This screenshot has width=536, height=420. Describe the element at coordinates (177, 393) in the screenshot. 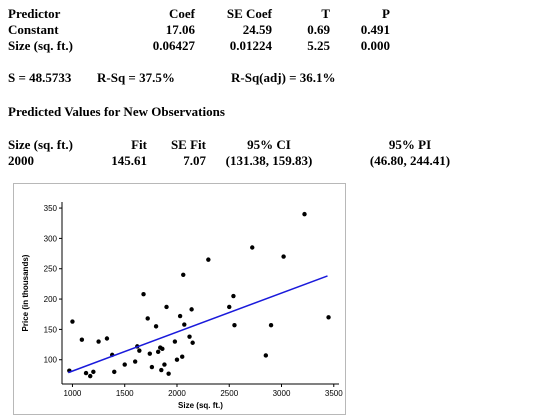

I see `x-tick-label: 2000` at that location.